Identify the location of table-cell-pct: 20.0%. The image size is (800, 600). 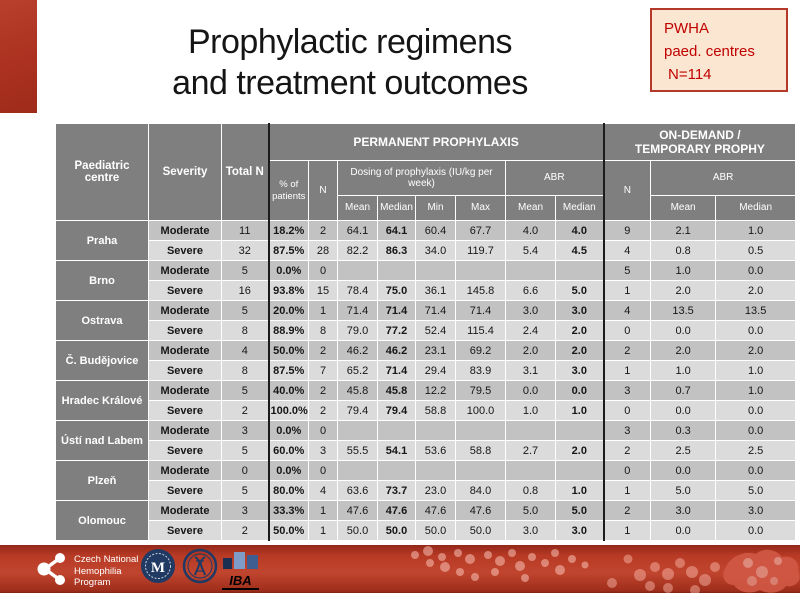
(288, 310).